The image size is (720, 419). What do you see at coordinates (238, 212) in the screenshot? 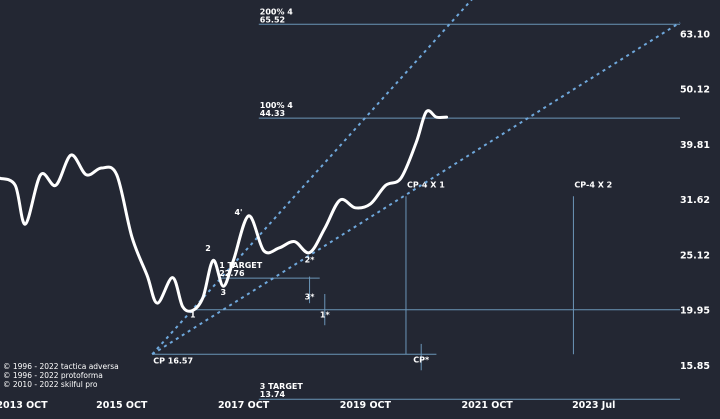
I see `wave-label: 4'` at bounding box center [238, 212].